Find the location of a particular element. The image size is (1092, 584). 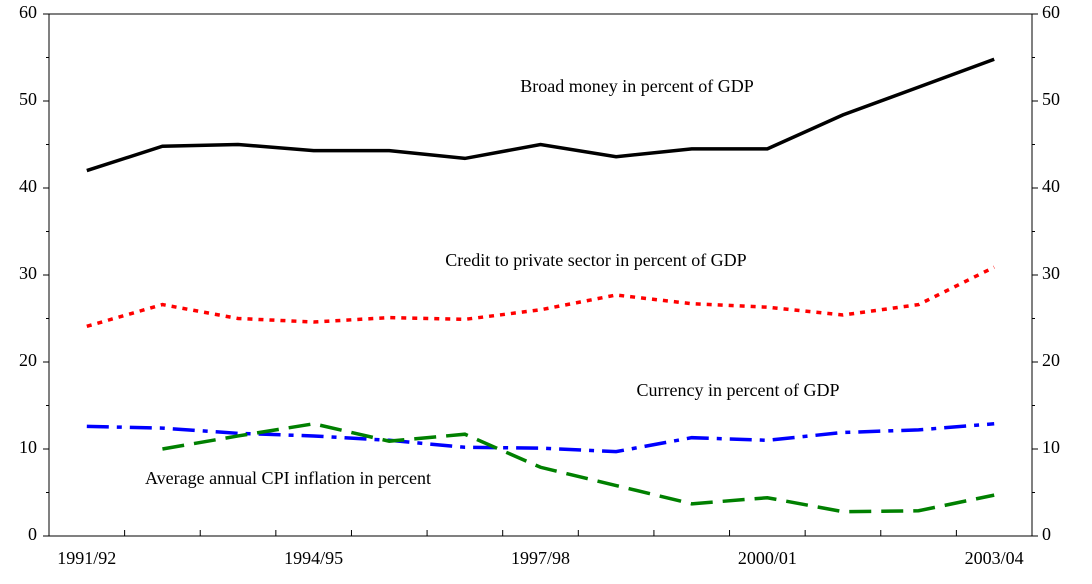

y-tick-label: 30 is located at coordinates (28, 273).